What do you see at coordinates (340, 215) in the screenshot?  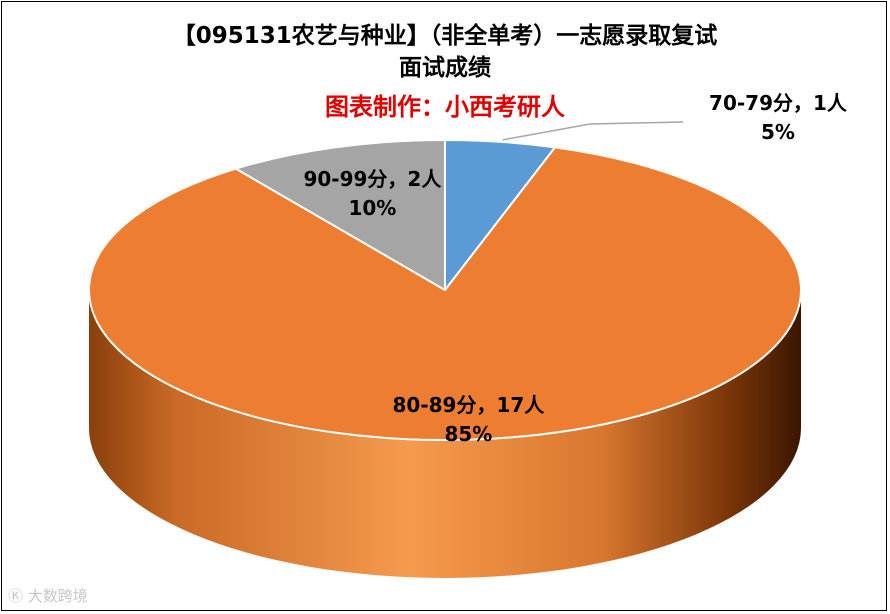 I see `pie-slice-90-99分` at bounding box center [340, 215].